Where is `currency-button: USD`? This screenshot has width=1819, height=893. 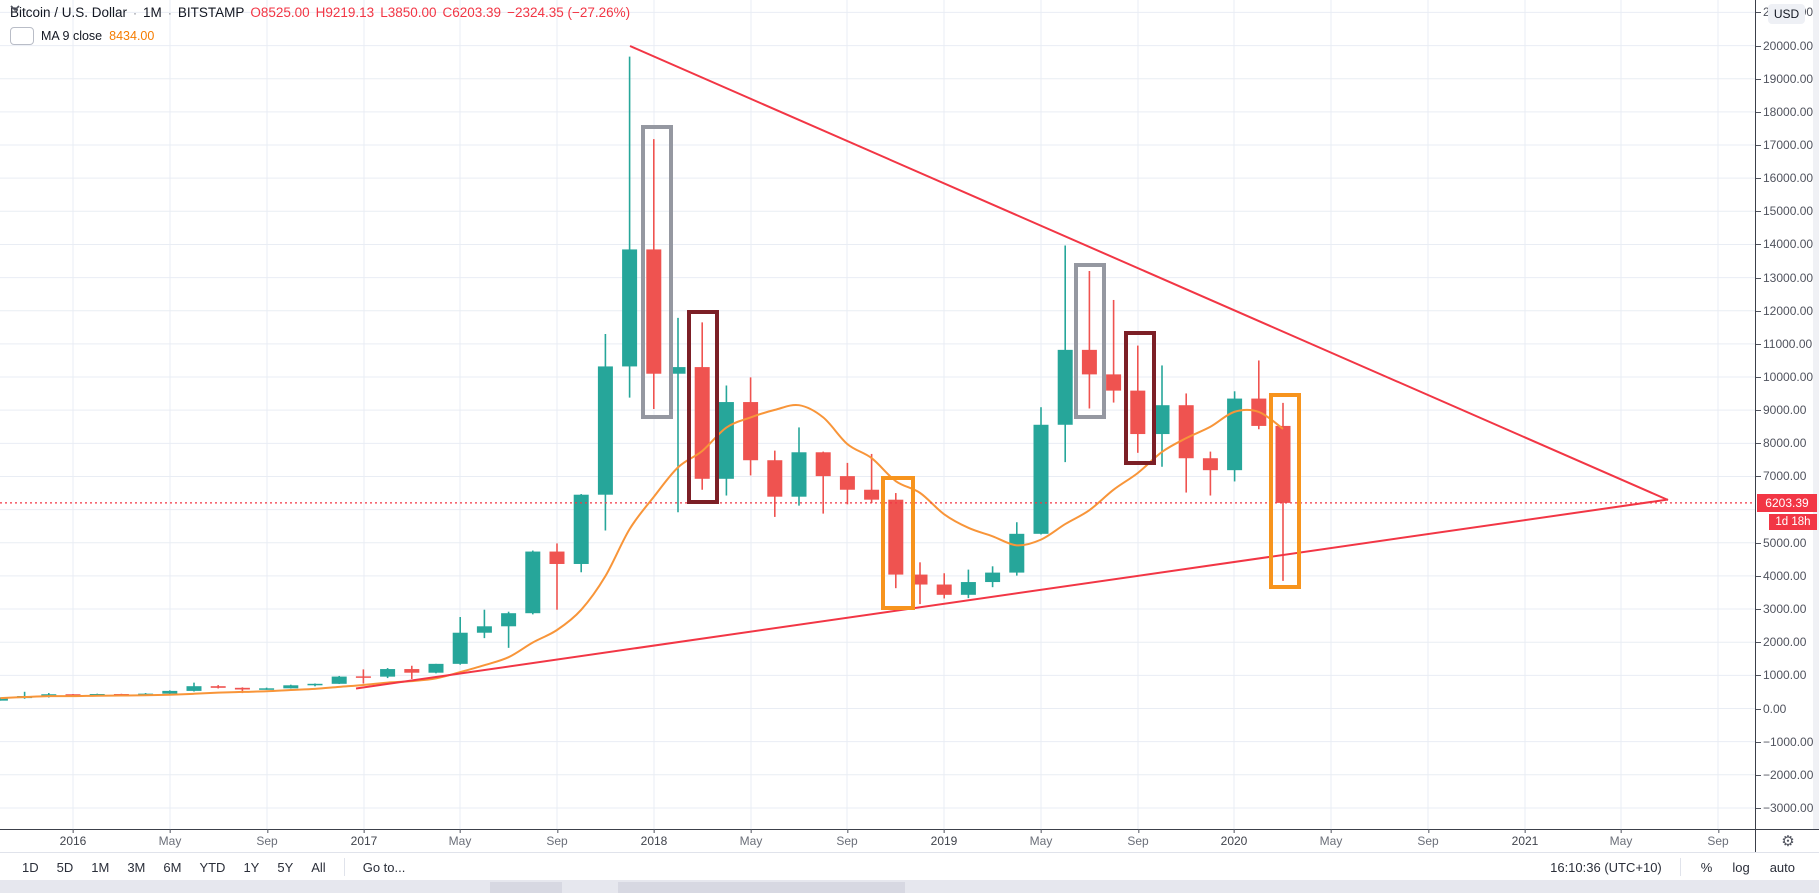
currency-button: USD is located at coordinates (1786, 14).